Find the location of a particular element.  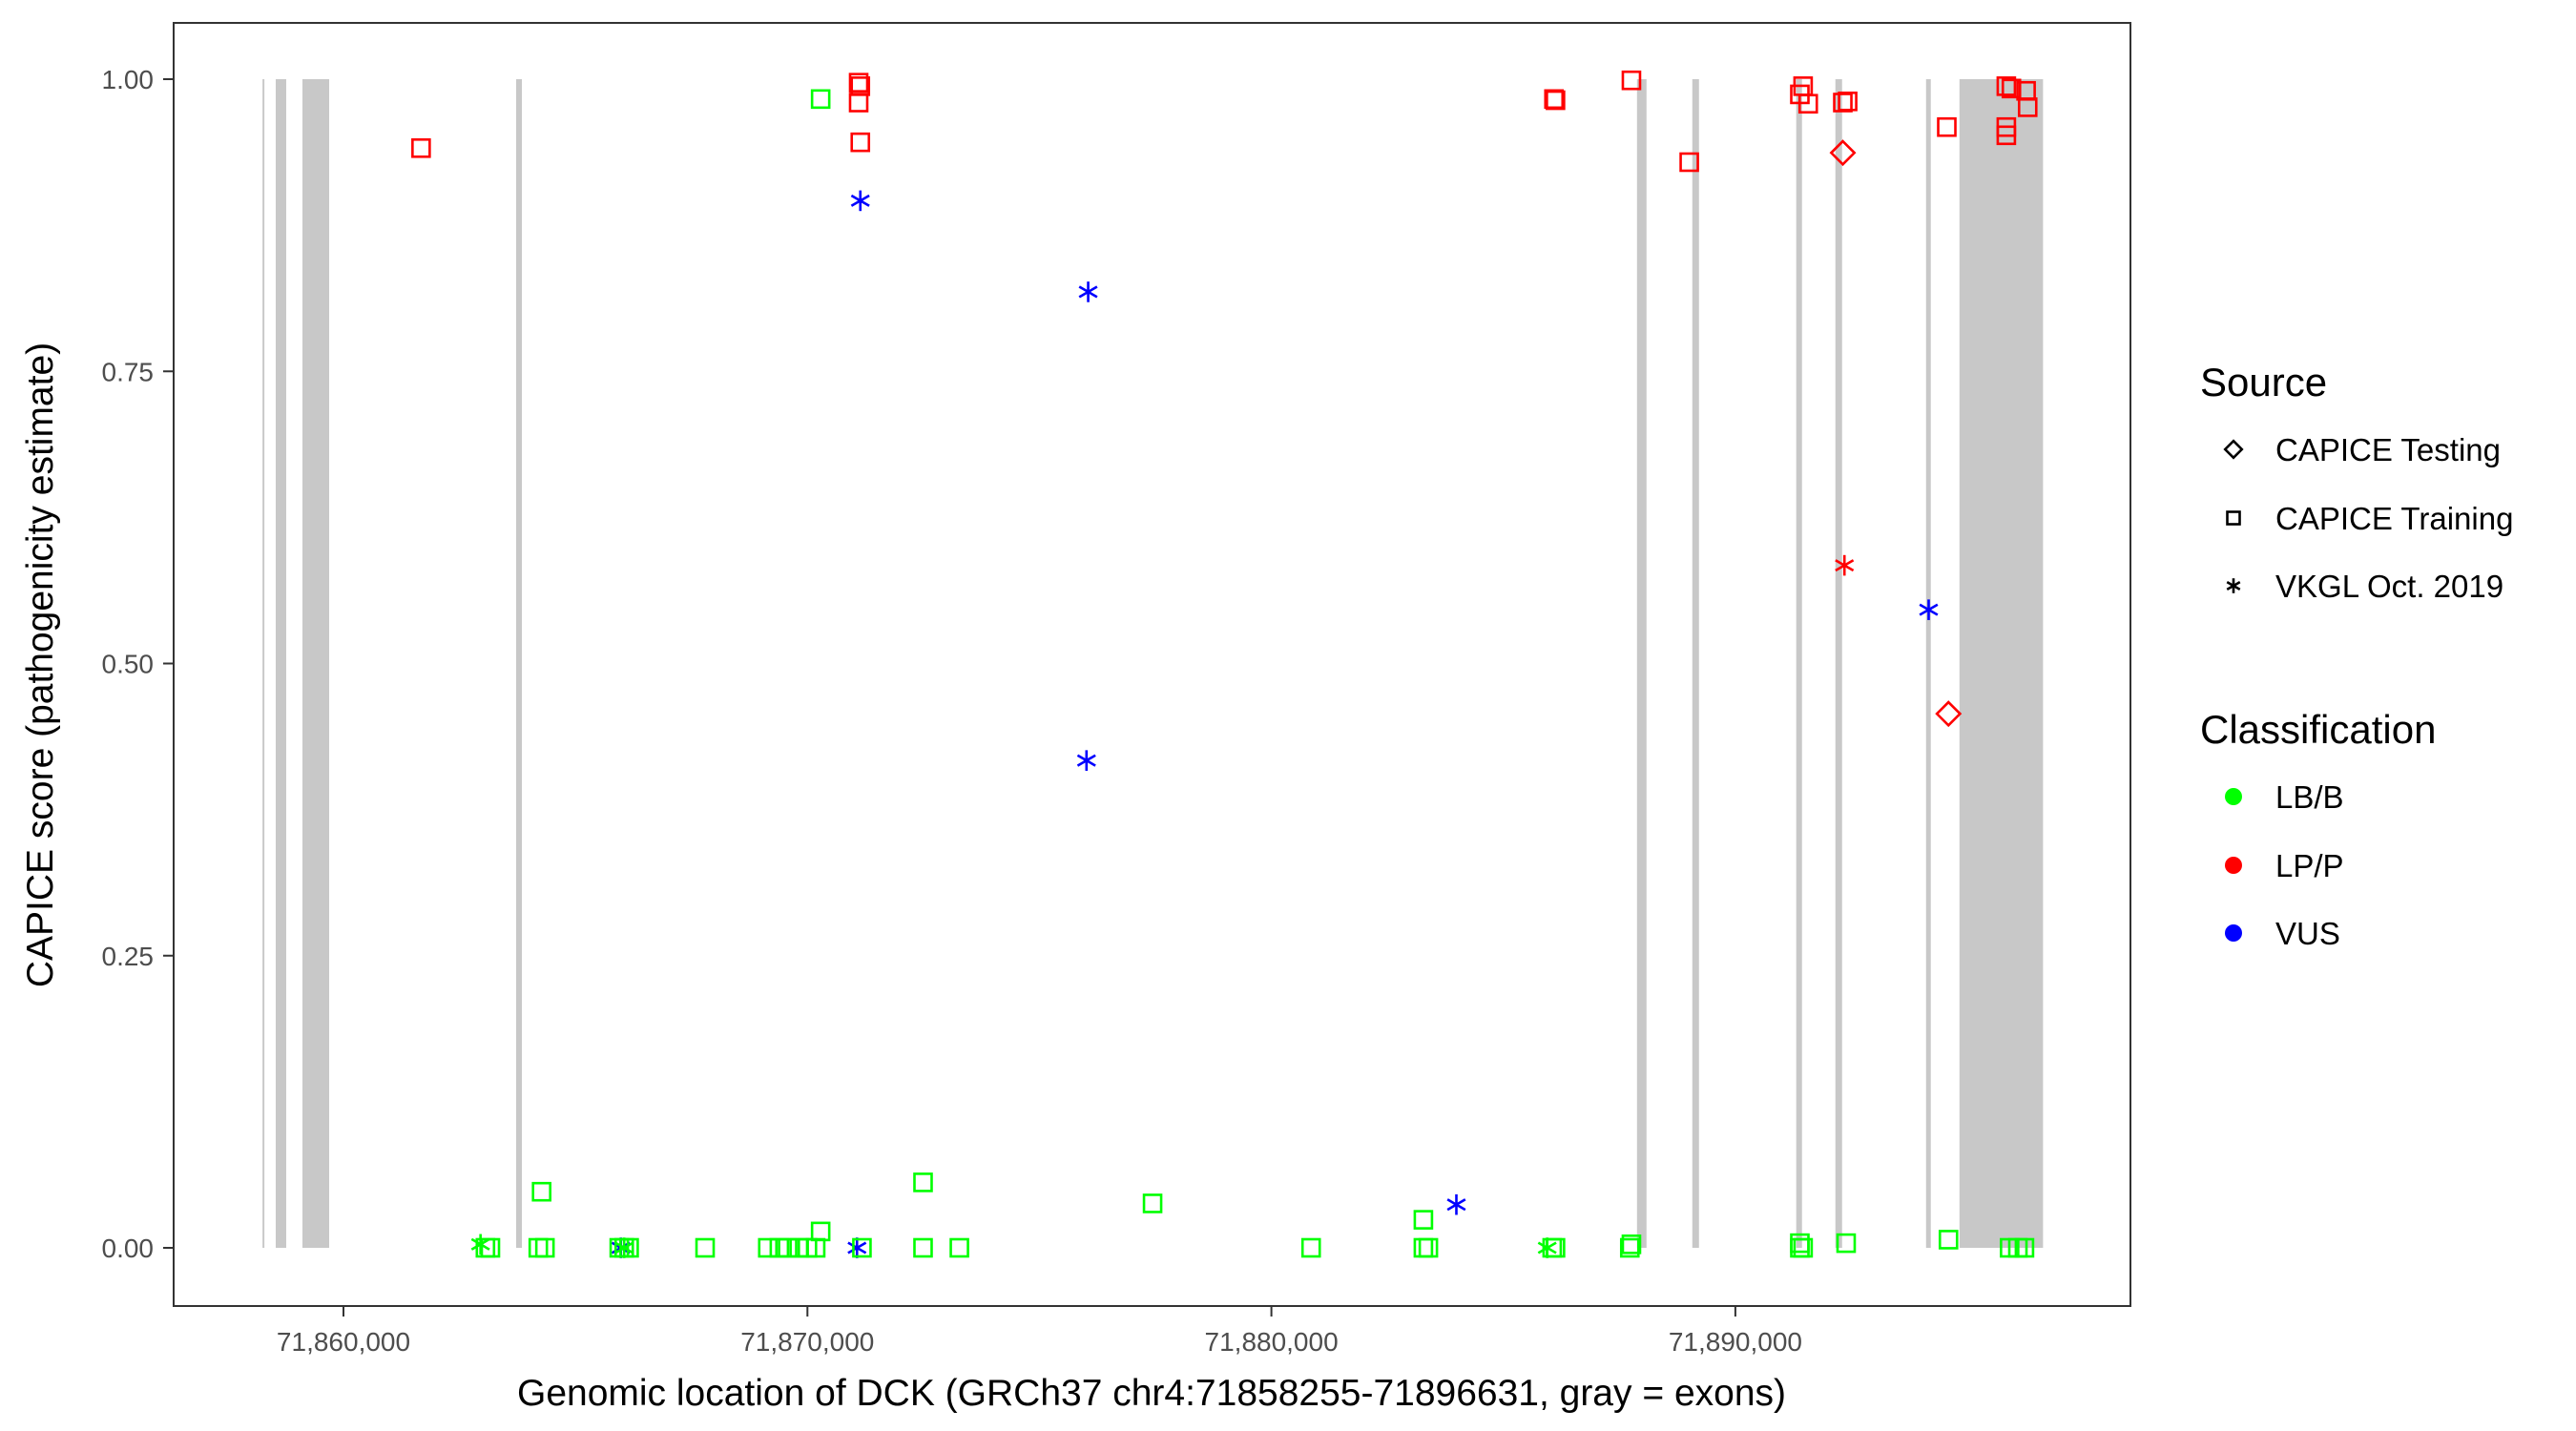

y-axis: 0.00 0.25 0.50 0.75 1.00 is located at coordinates (138, 664).